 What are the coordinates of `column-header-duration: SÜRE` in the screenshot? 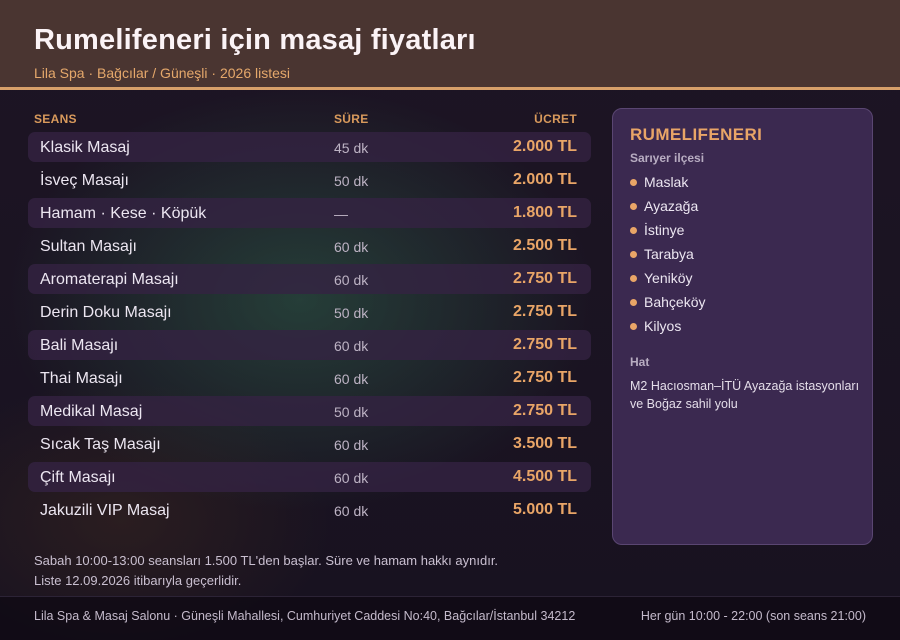 It's located at (351, 119).